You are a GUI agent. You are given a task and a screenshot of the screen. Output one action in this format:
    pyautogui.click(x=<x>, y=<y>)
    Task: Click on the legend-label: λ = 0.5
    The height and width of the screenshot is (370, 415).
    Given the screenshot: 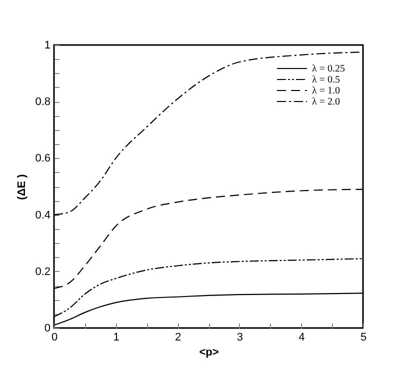 What is the action you would take?
    pyautogui.click(x=326, y=80)
    